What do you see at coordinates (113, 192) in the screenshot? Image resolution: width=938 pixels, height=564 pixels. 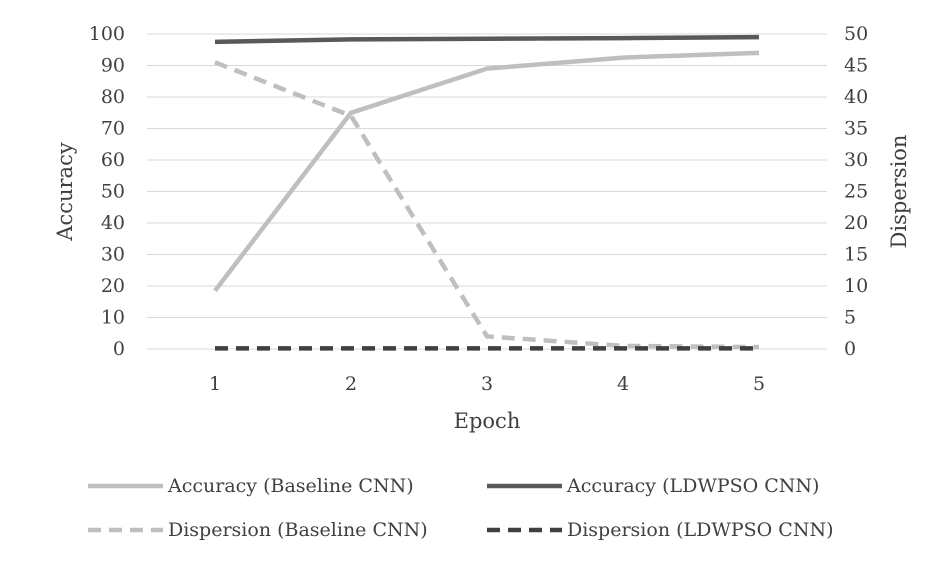 I see `y-tick-label: 50` at bounding box center [113, 192].